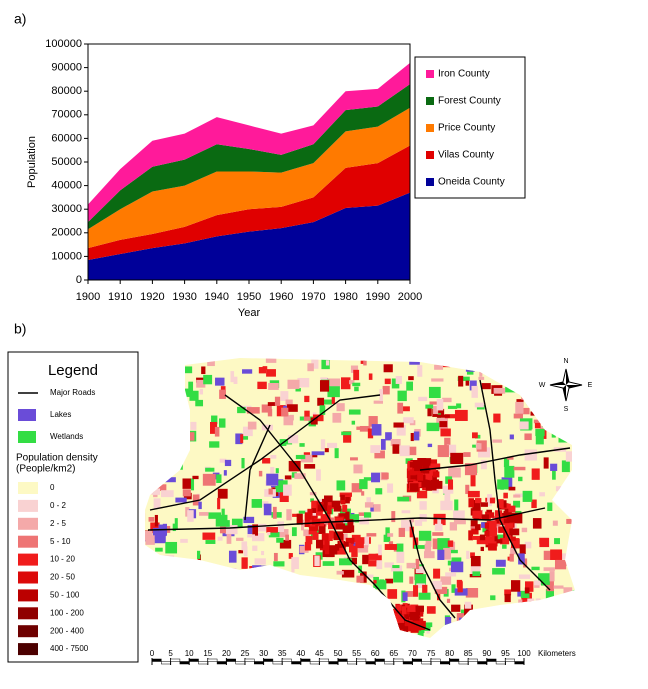  I want to click on scale-label: 70, so click(412, 653).